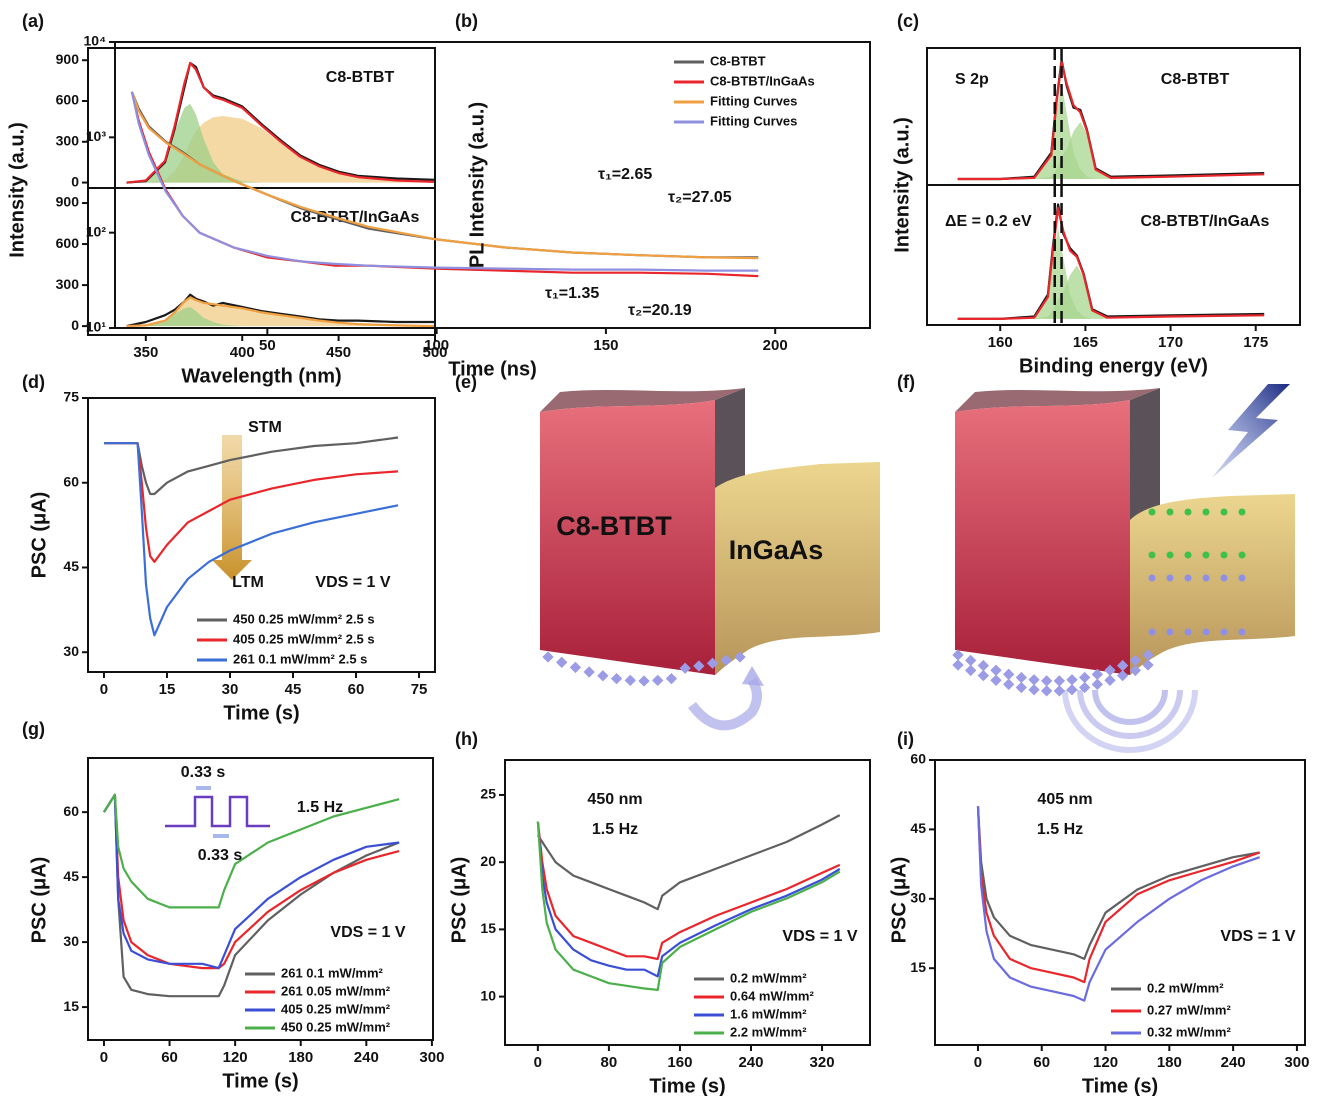  What do you see at coordinates (902, 185) in the screenshot?
I see `y-axis-label: Intensity (a.u.)` at bounding box center [902, 185].